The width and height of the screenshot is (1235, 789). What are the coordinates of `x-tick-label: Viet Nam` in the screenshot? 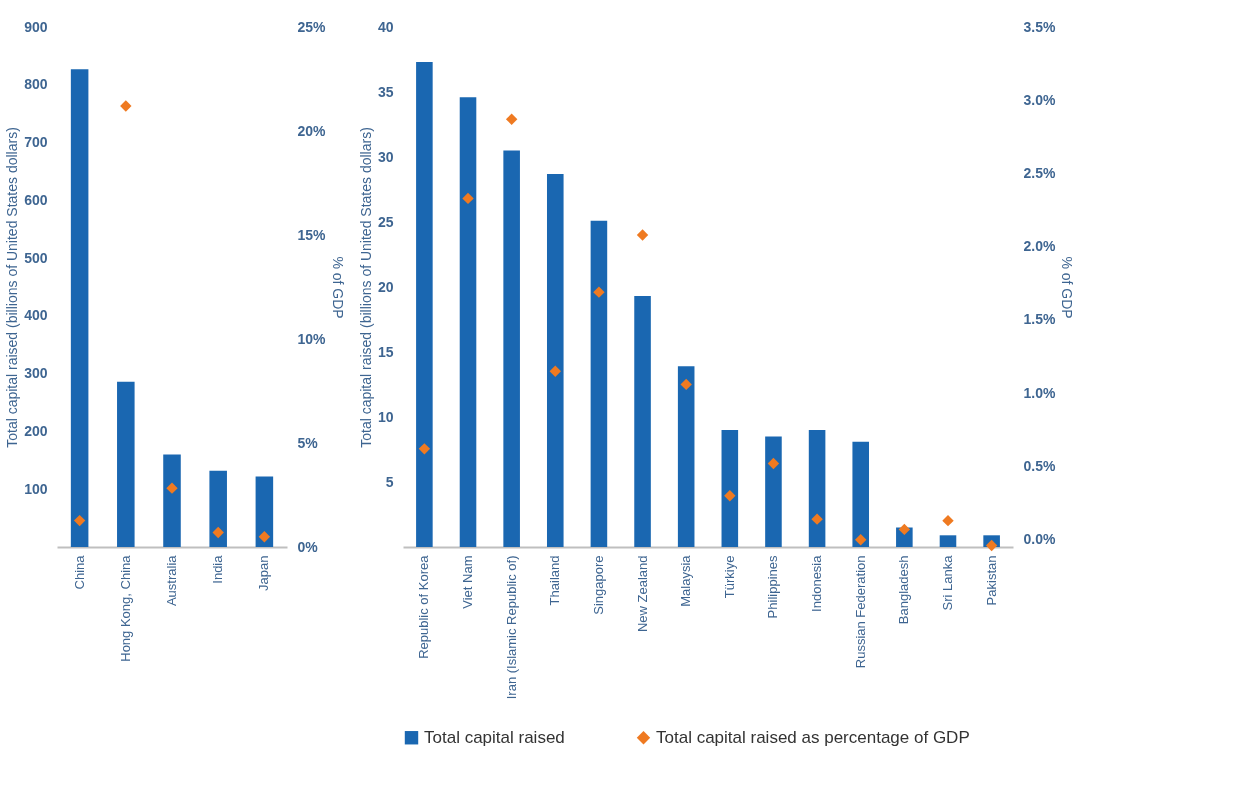 It's located at (468, 582).